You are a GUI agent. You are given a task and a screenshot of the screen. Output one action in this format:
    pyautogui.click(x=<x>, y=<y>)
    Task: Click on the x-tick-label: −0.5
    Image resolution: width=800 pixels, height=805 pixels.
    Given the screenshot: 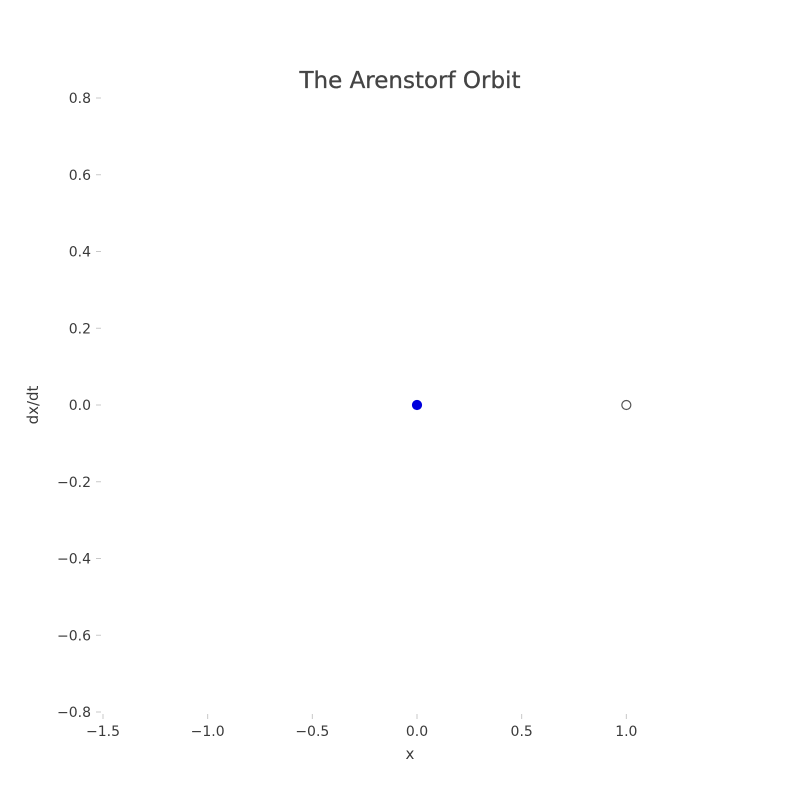 What is the action you would take?
    pyautogui.click(x=312, y=732)
    